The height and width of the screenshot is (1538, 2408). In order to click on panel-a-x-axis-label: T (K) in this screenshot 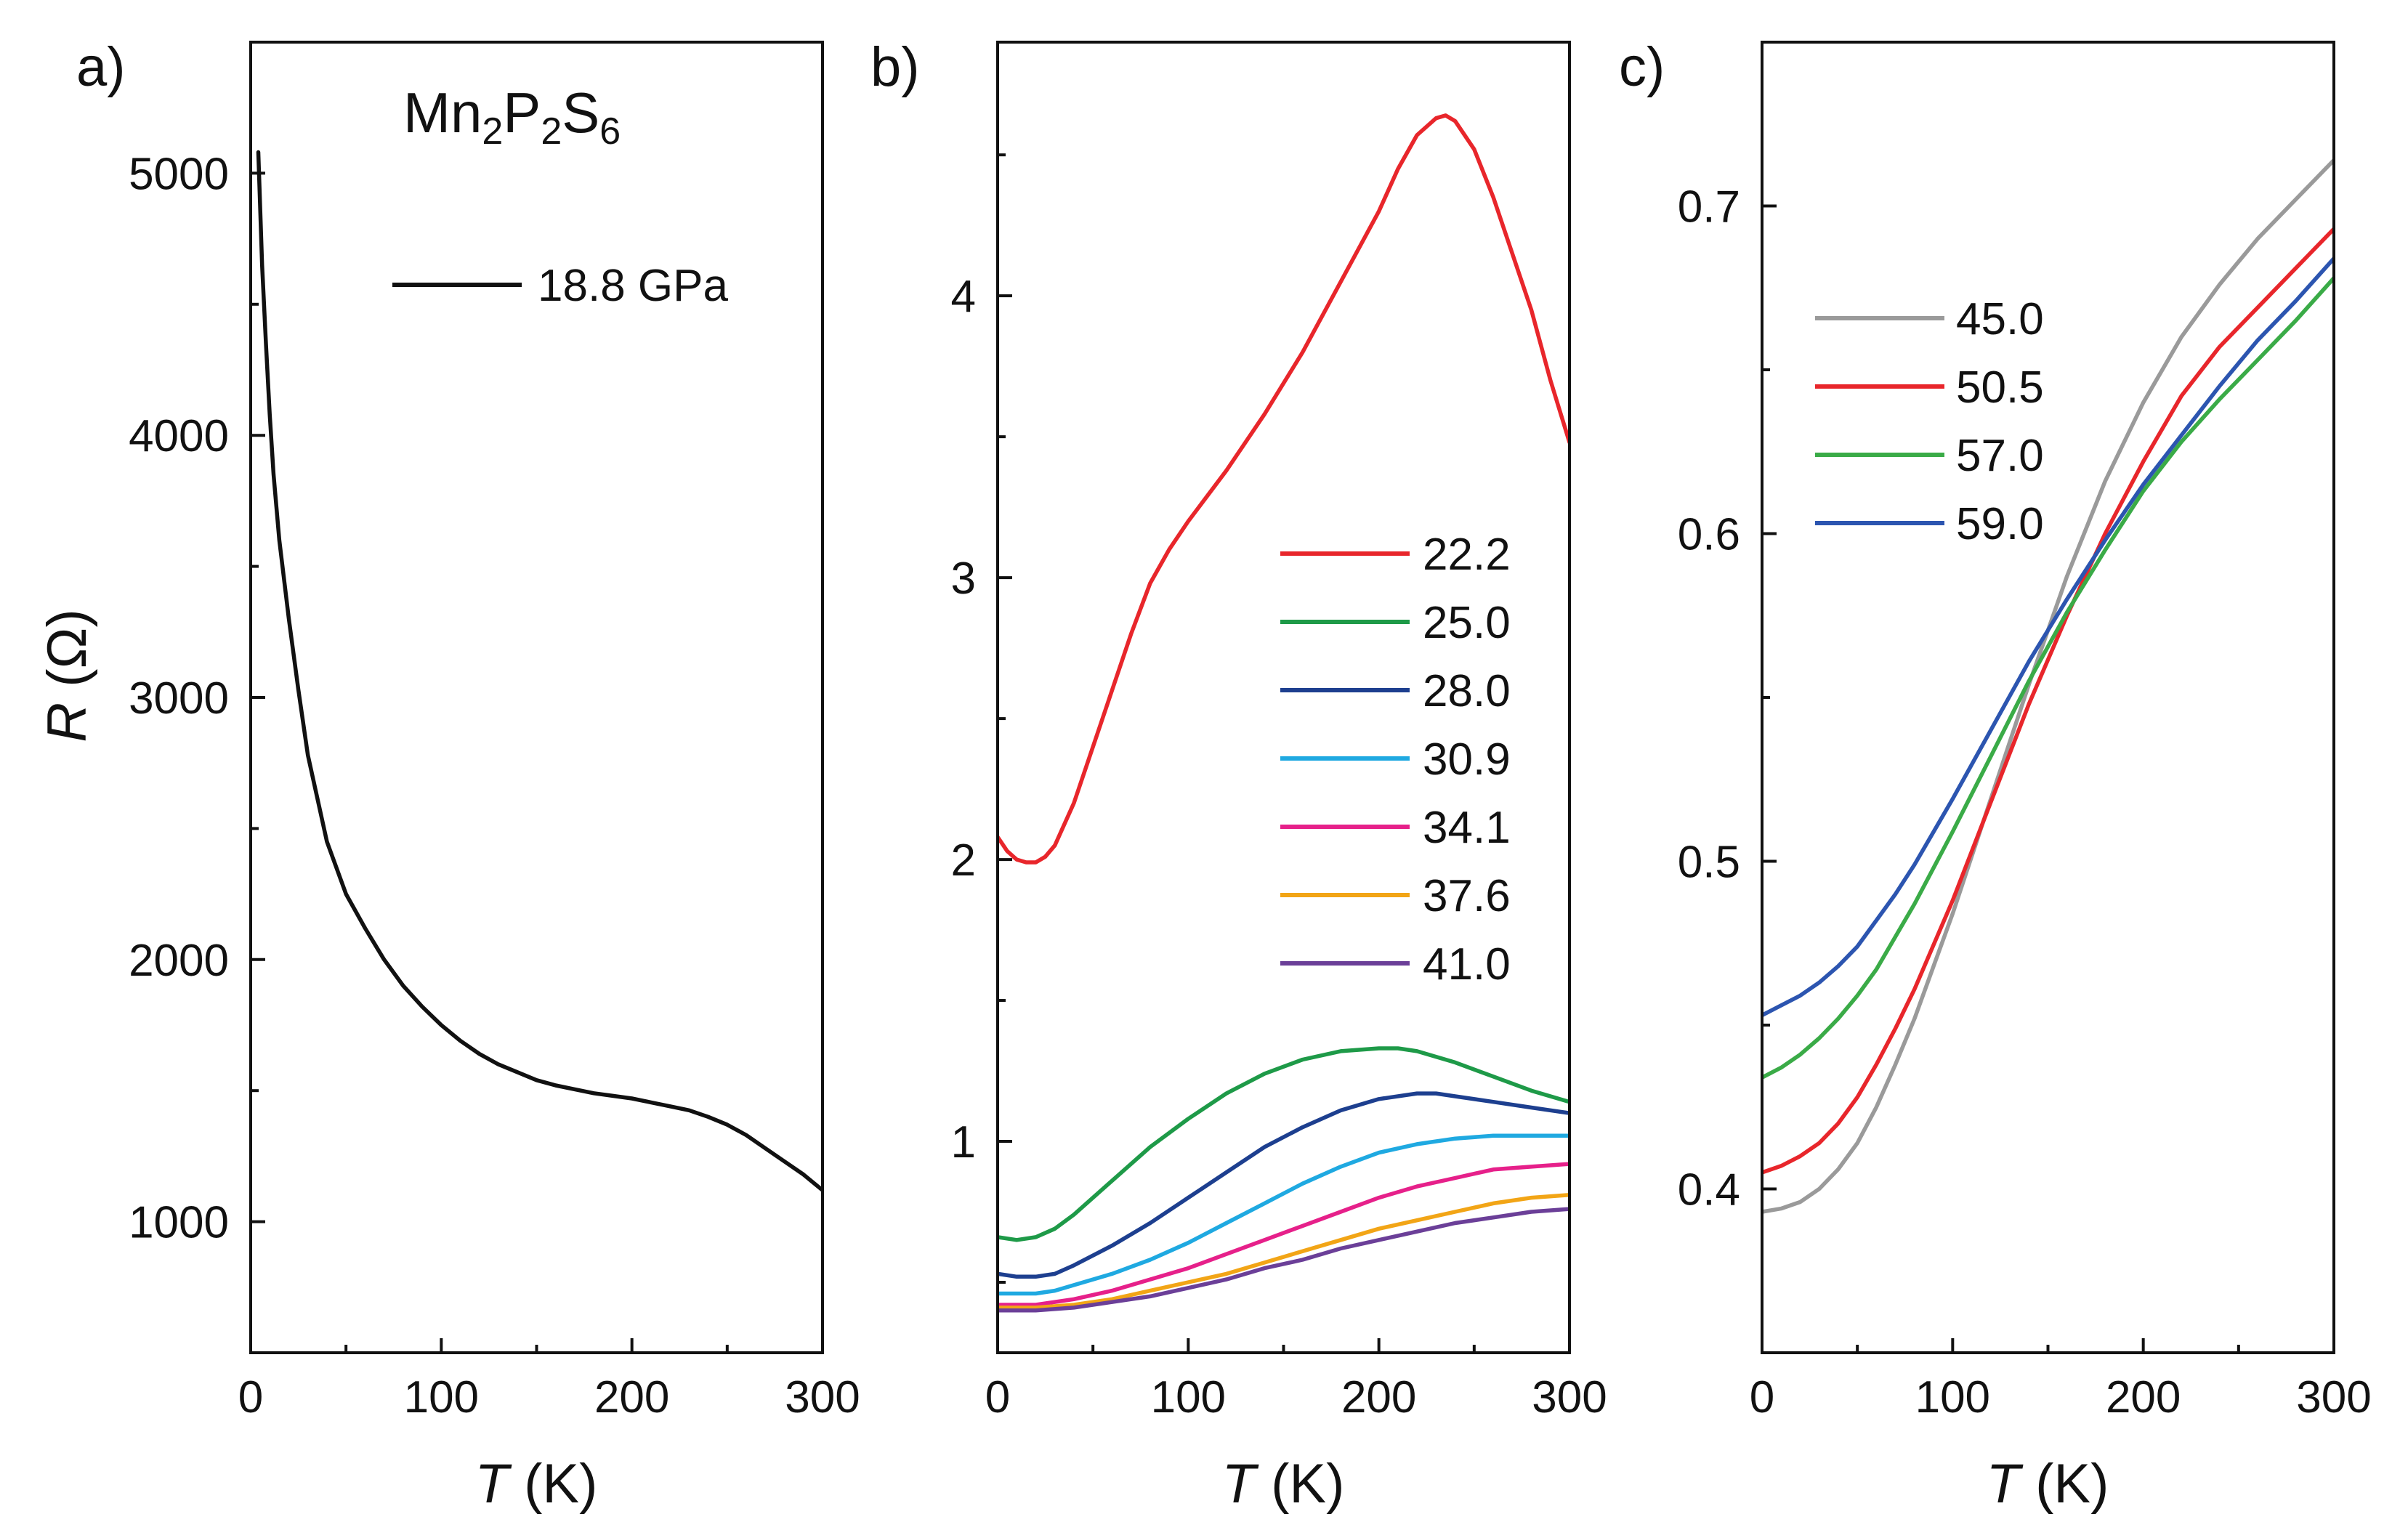, I will do `click(536, 1484)`.